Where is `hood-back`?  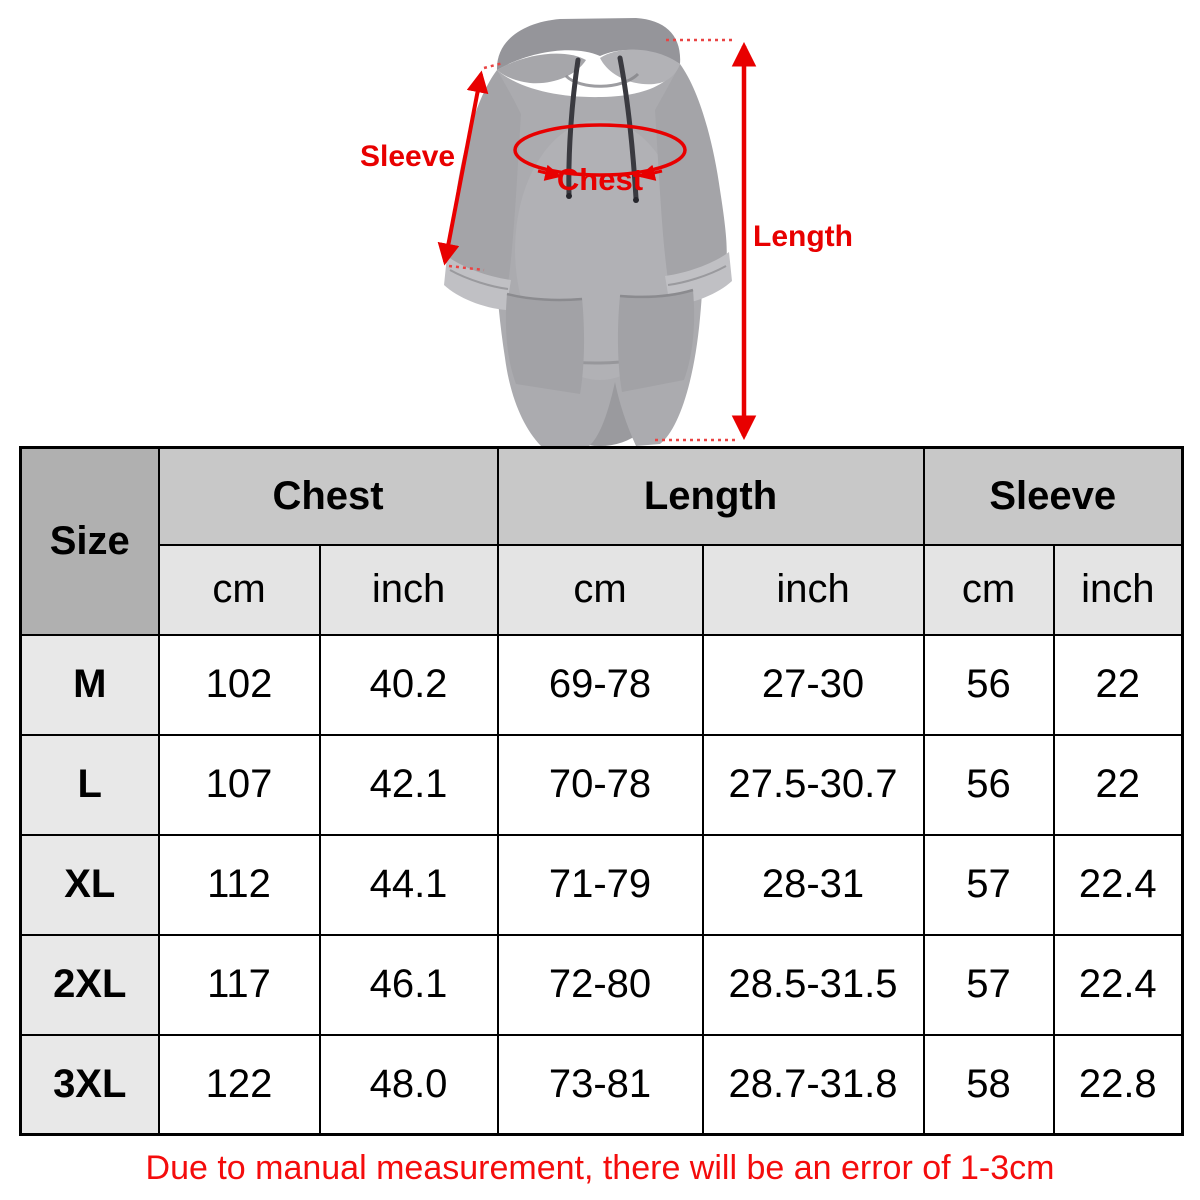
hood-back is located at coordinates (588, 44).